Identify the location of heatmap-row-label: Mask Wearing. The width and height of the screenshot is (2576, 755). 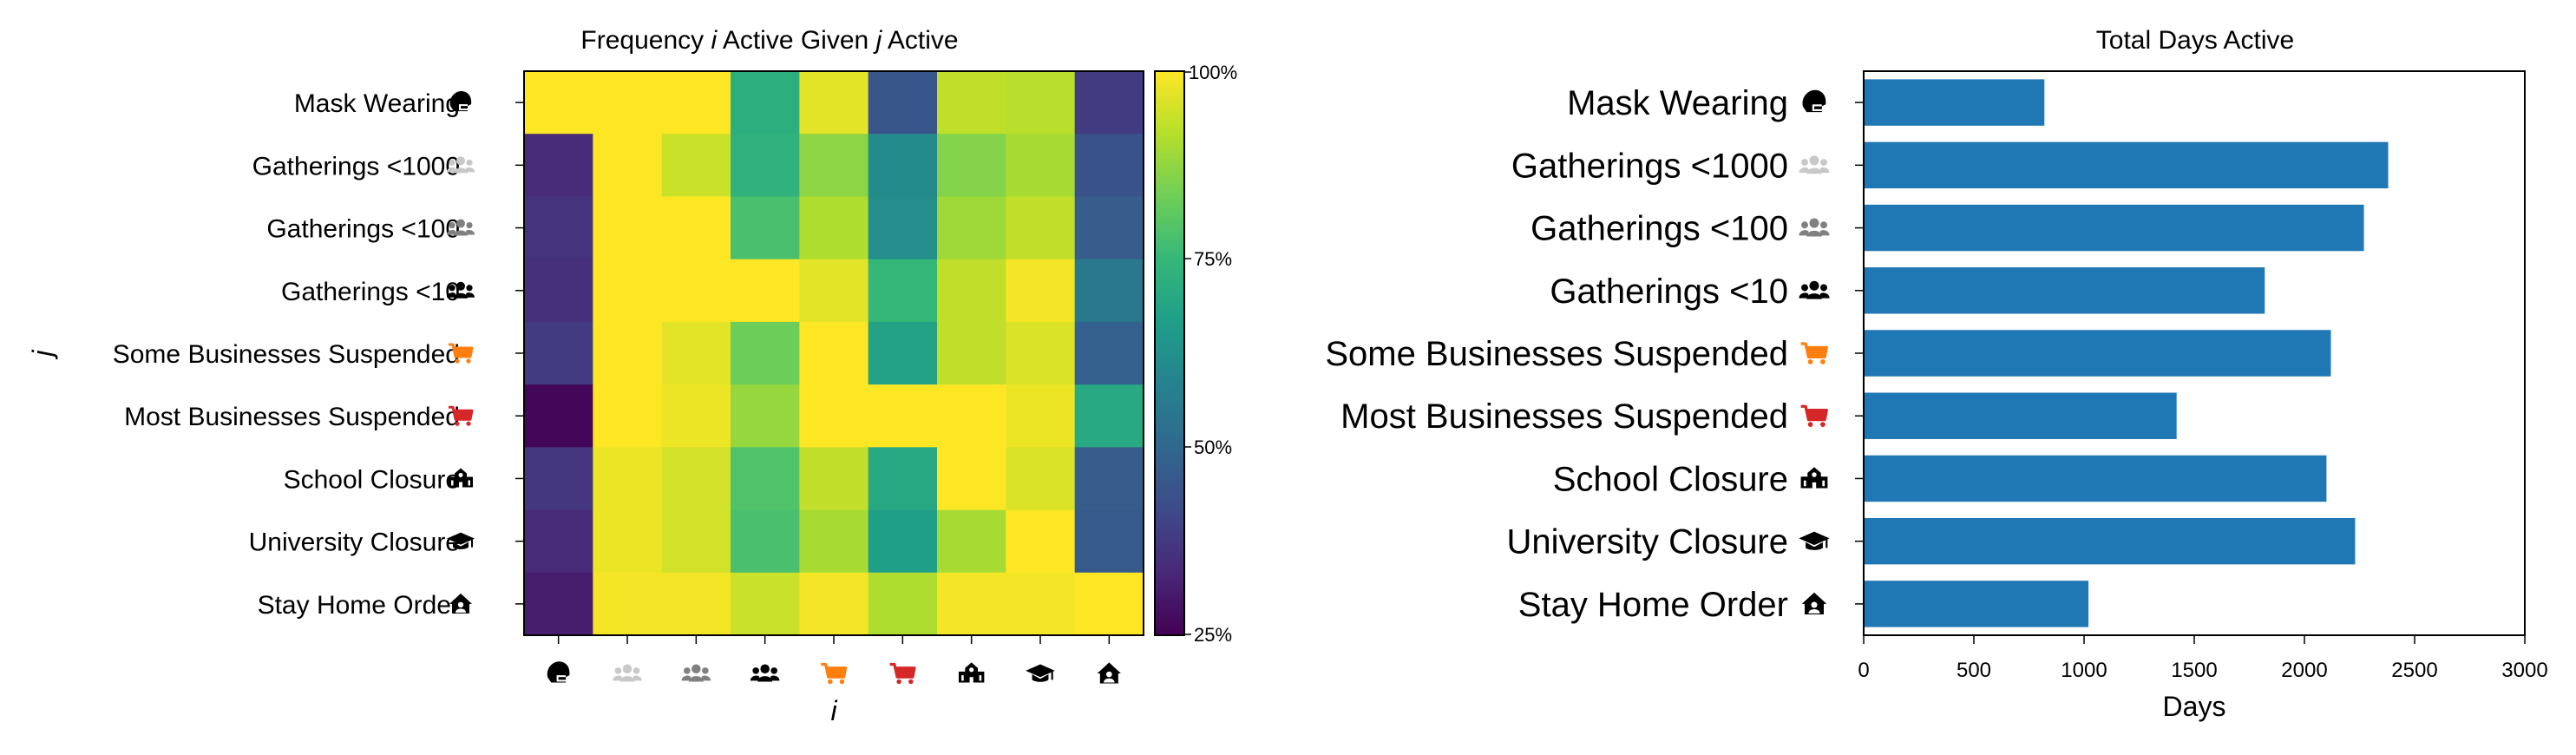
(377, 103).